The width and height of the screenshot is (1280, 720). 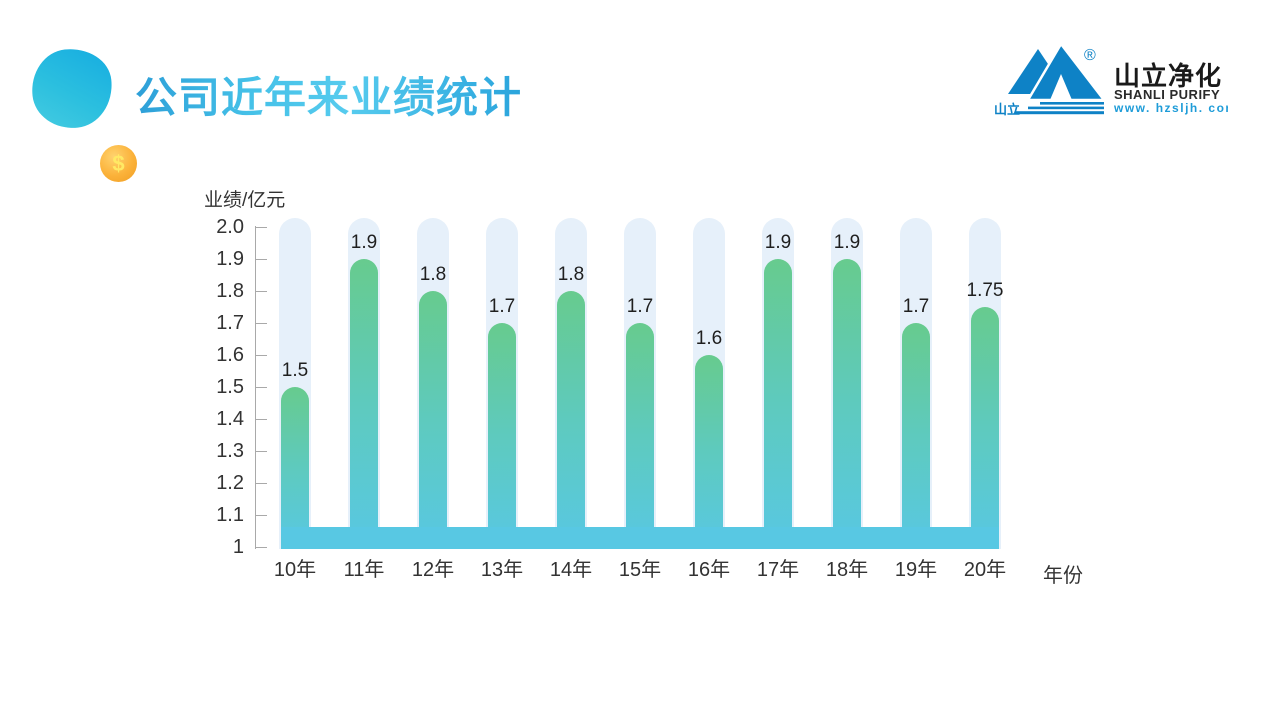 I want to click on x-tick-label: 20年, so click(x=985, y=570).